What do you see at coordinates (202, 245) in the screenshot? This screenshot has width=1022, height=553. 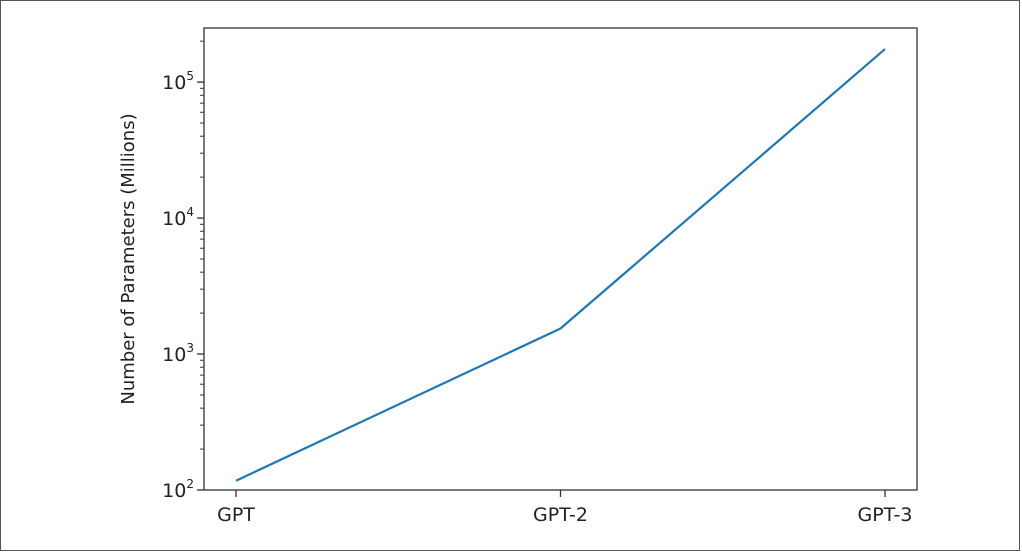 I see `minor-ticks` at bounding box center [202, 245].